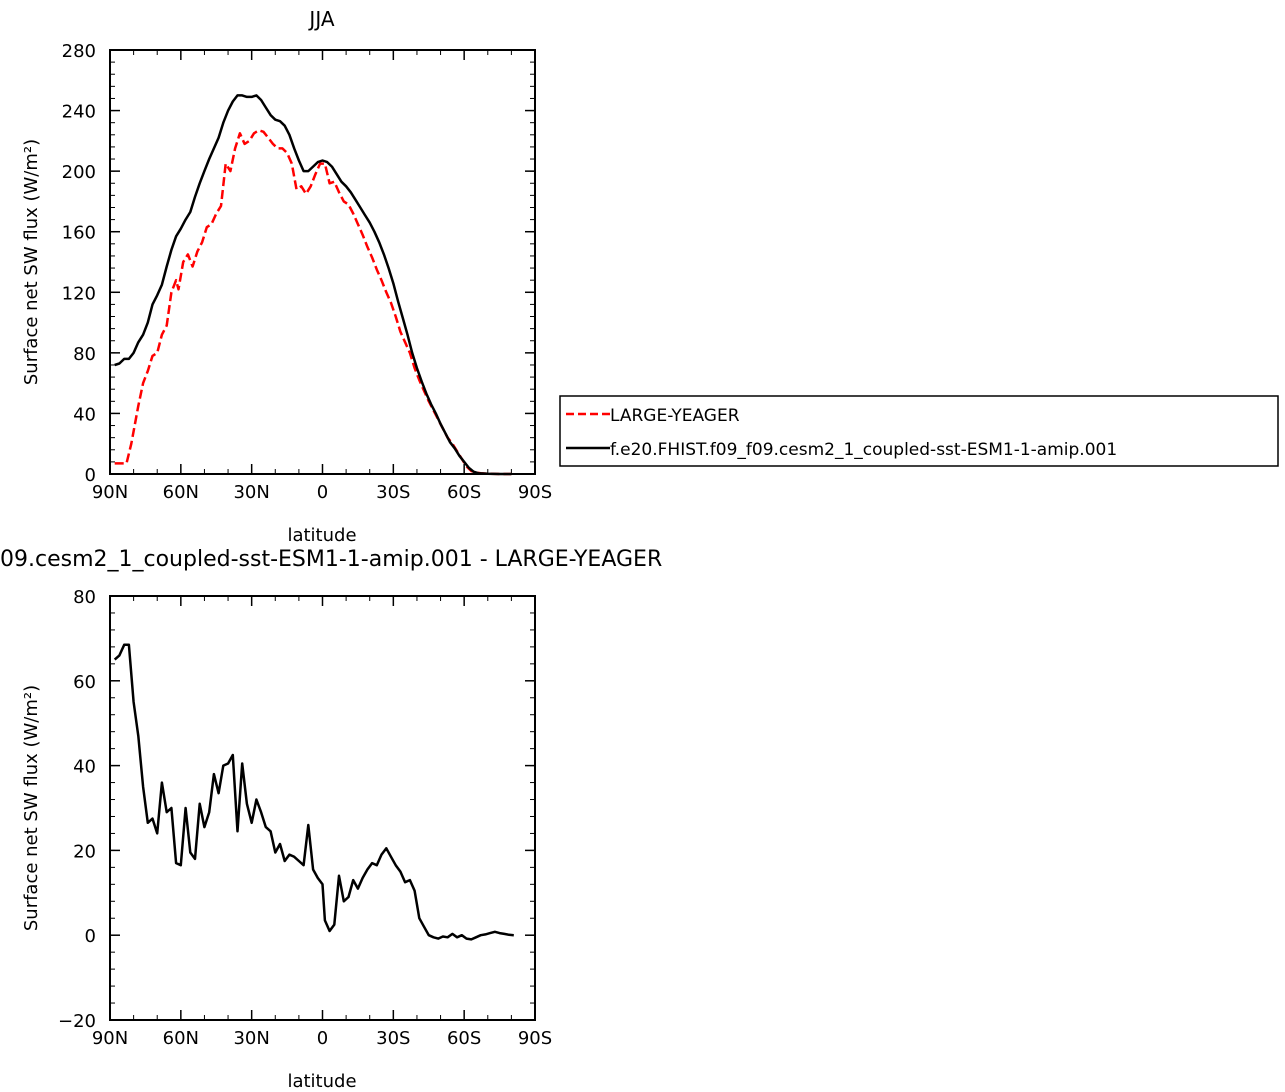 The width and height of the screenshot is (1285, 1092). What do you see at coordinates (110, 1038) in the screenshot?
I see `bottom-x-tick-label: 90N` at bounding box center [110, 1038].